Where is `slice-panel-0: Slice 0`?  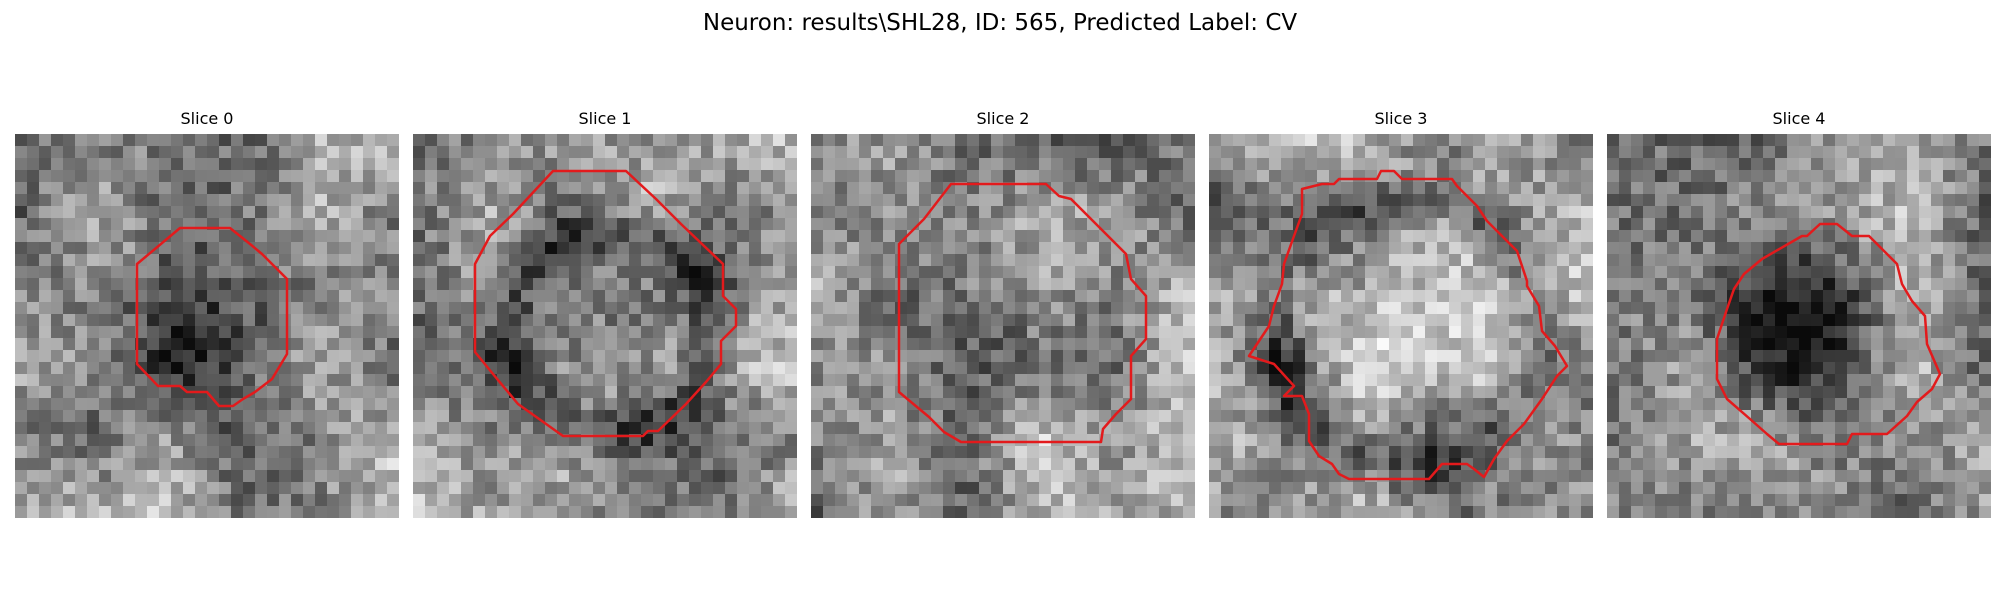
slice-panel-0: Slice 0 is located at coordinates (207, 313).